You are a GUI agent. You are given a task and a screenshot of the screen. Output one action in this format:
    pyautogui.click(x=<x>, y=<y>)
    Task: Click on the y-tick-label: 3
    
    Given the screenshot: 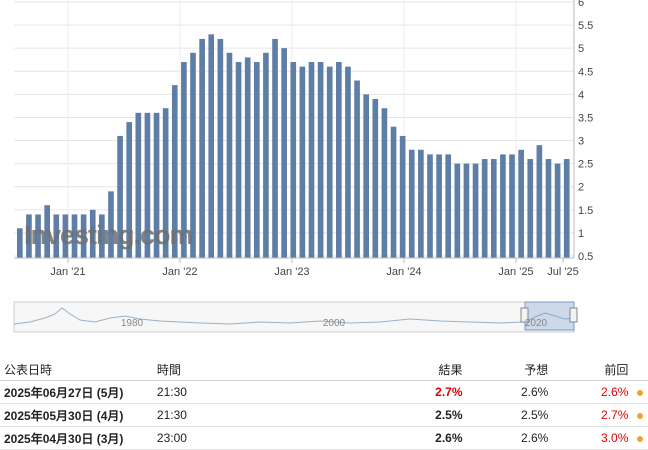 What is the action you would take?
    pyautogui.click(x=581, y=142)
    